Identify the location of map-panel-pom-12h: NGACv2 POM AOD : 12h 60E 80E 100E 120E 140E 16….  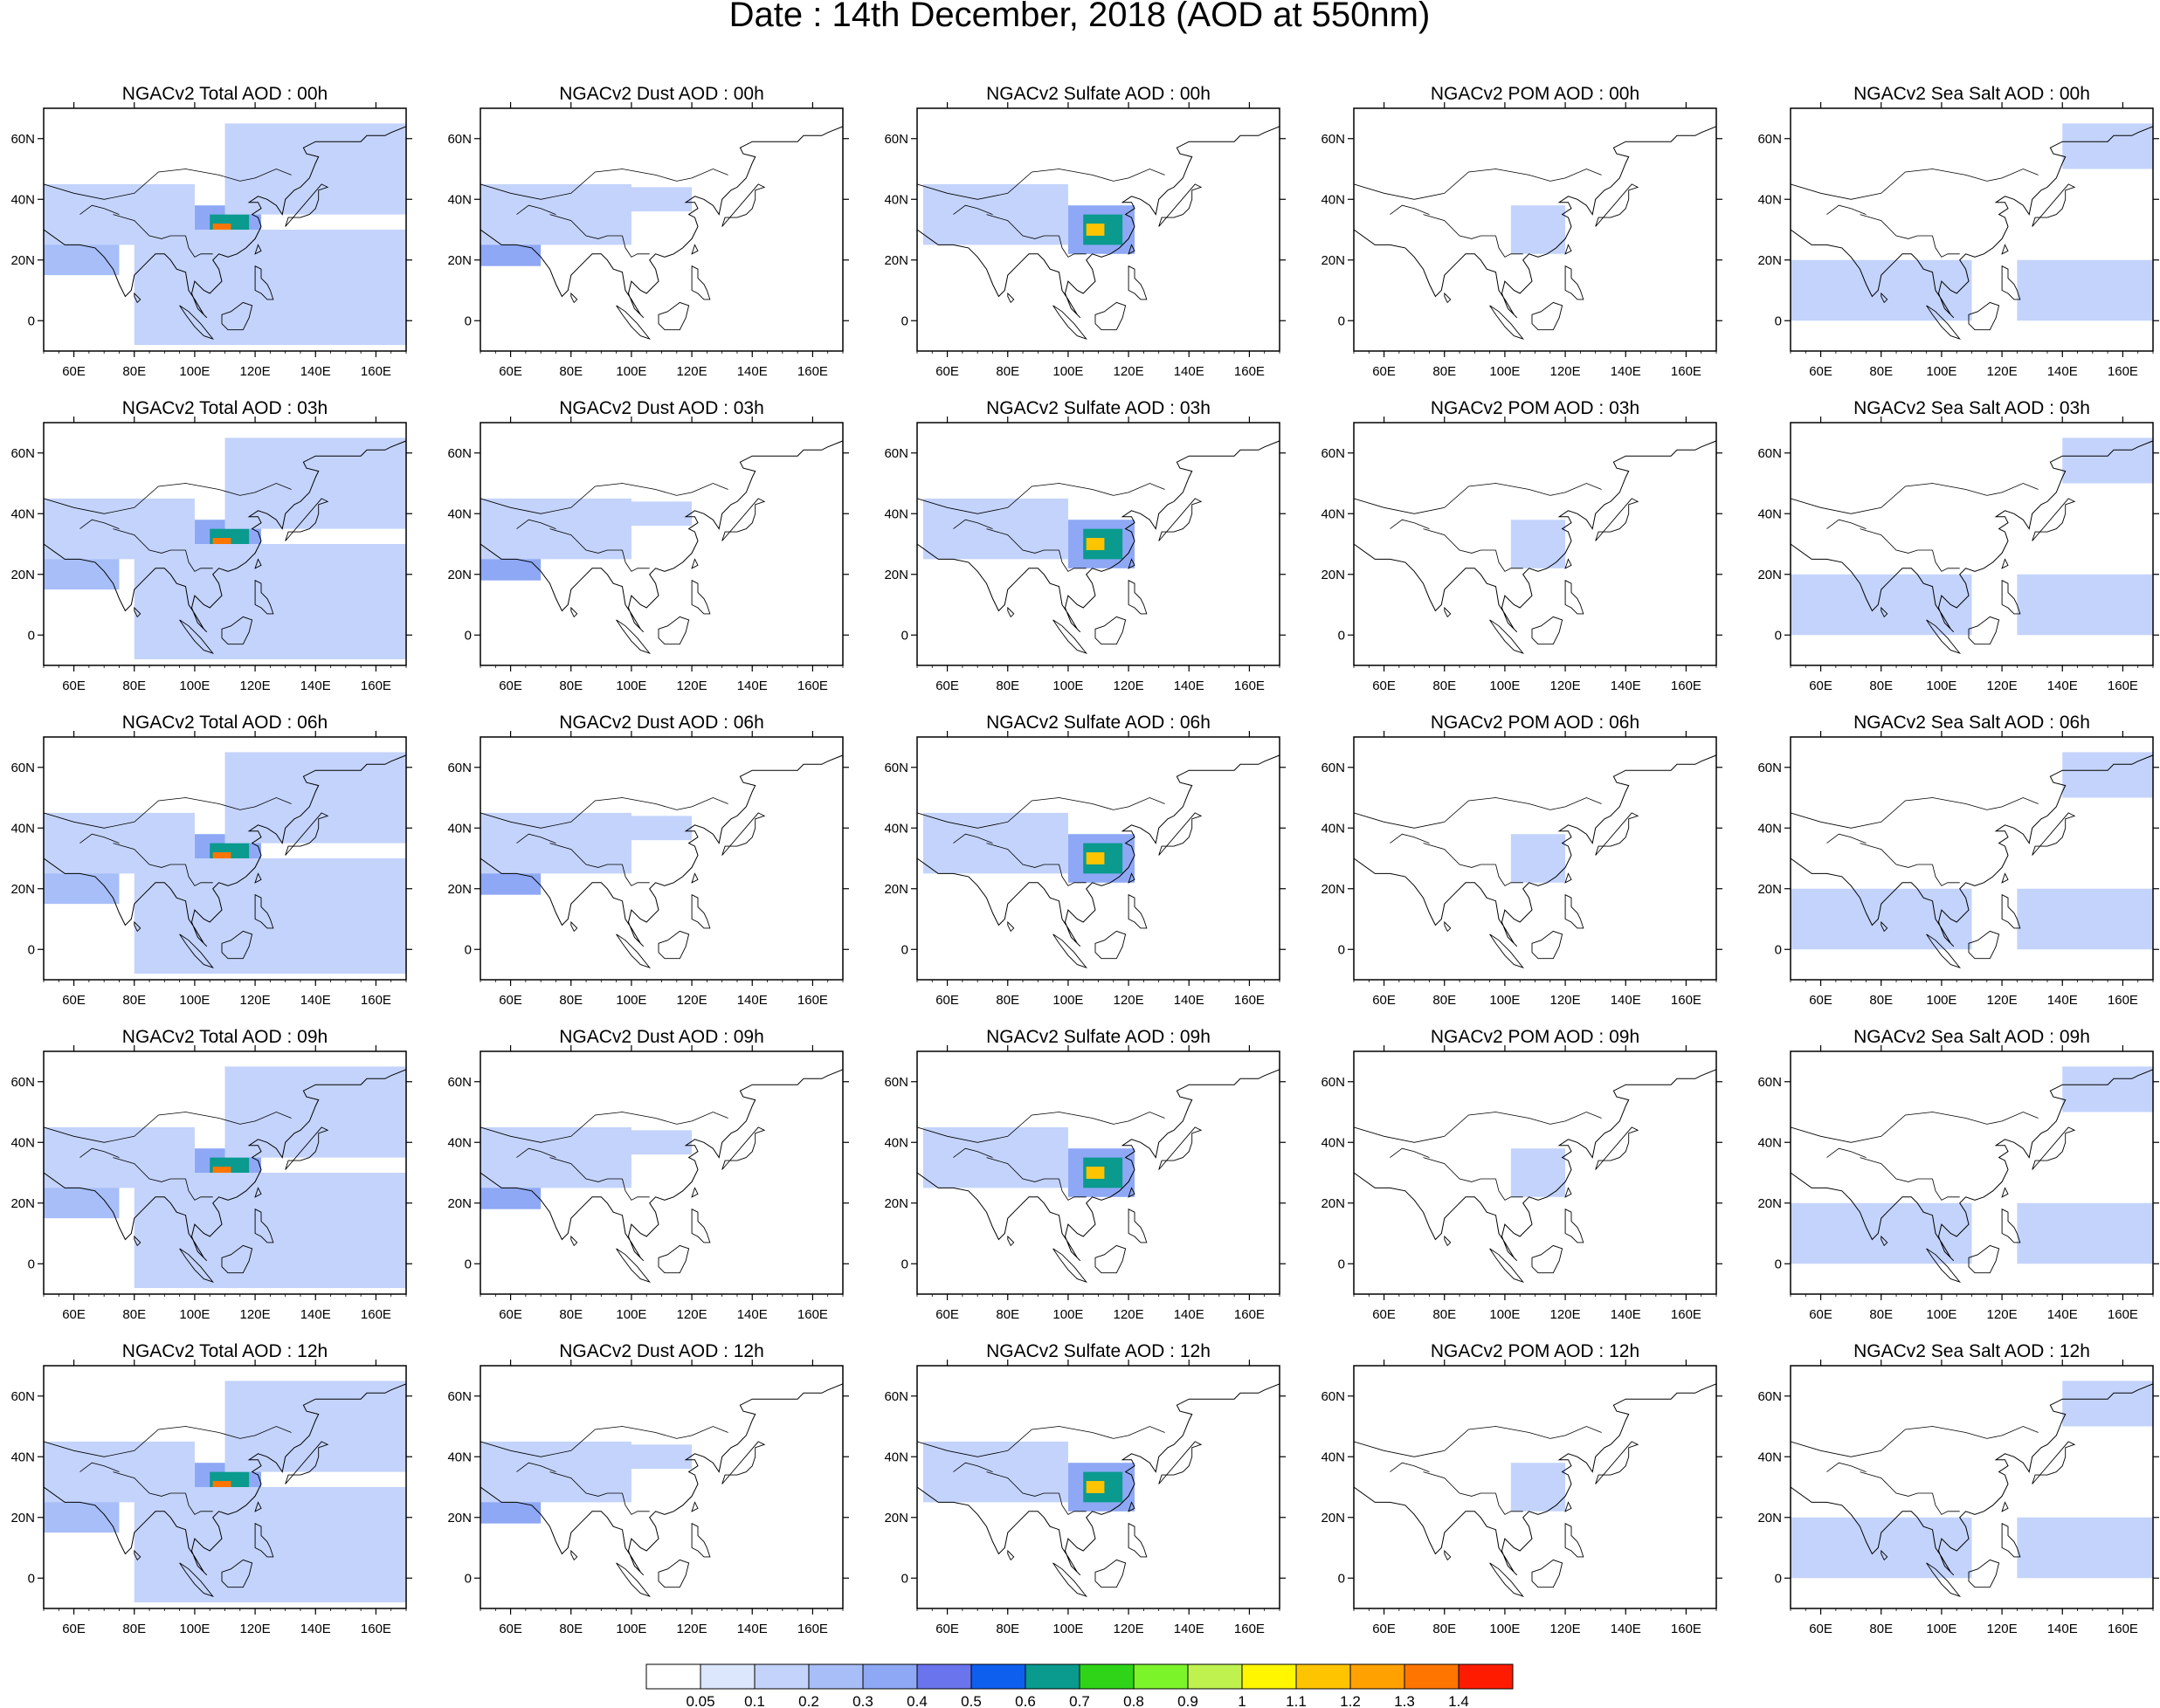
(1521, 1488).